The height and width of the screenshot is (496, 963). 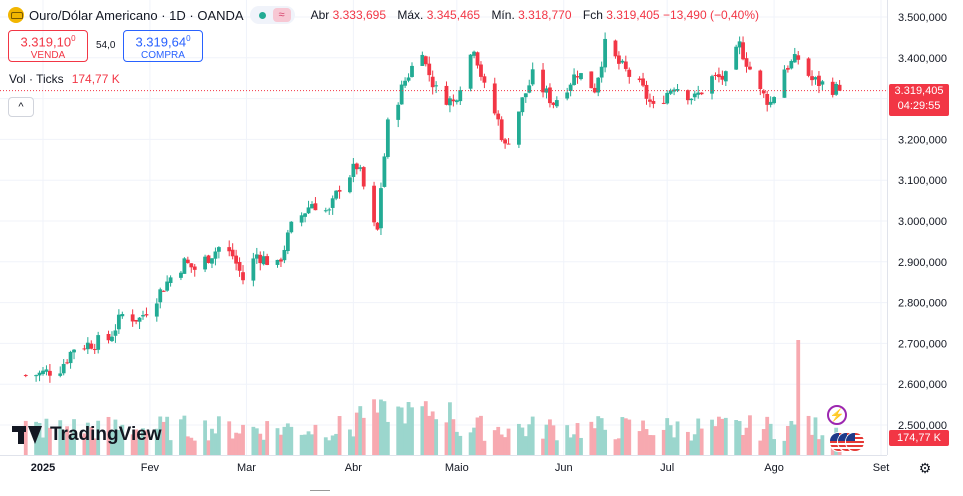 What do you see at coordinates (359, 15) in the screenshot?
I see `open-value: 3.333,695` at bounding box center [359, 15].